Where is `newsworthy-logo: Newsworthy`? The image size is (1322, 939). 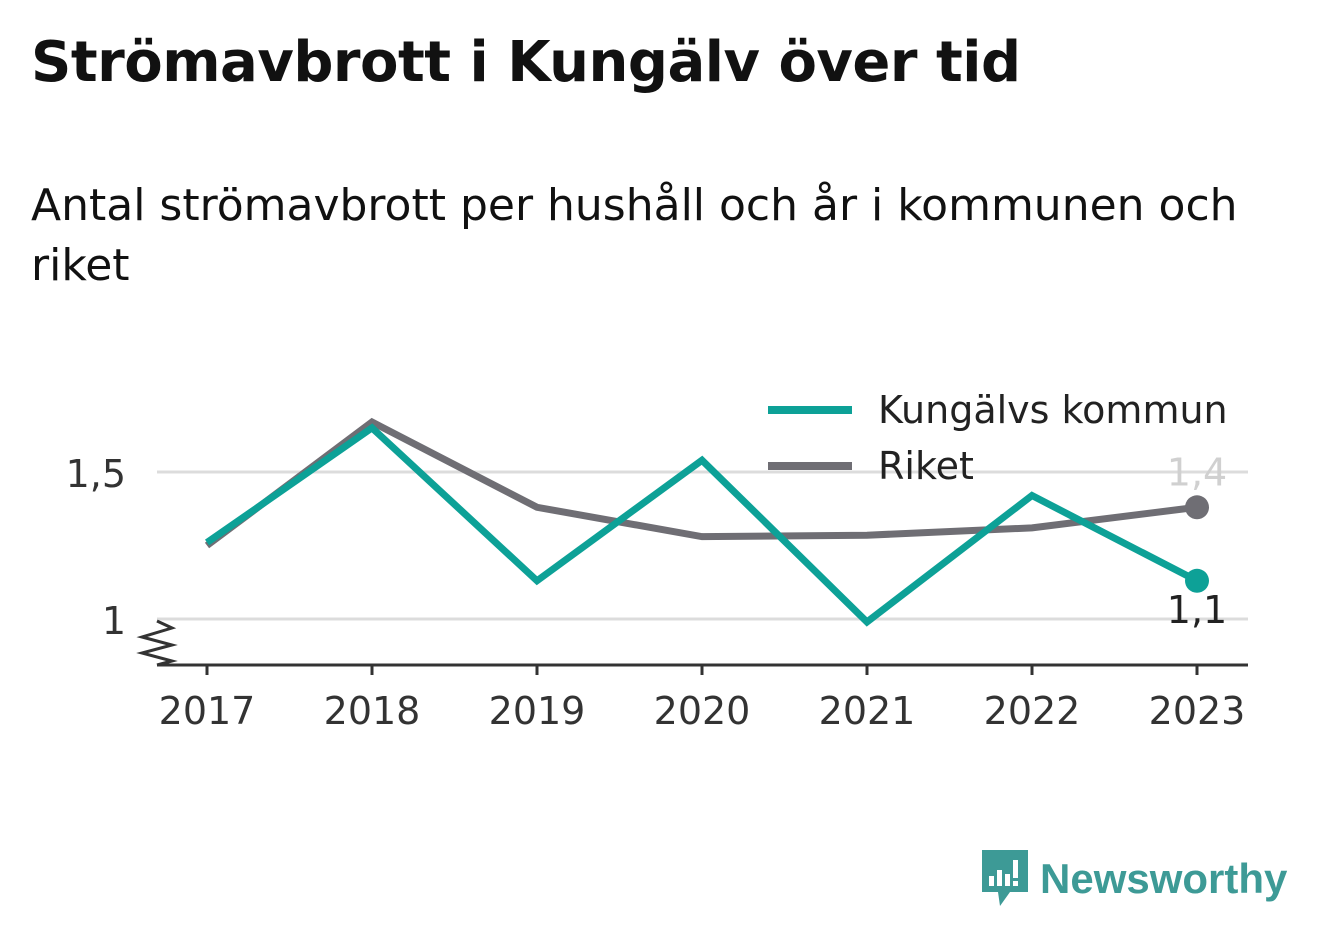 newsworthy-logo: Newsworthy is located at coordinates (1133, 879).